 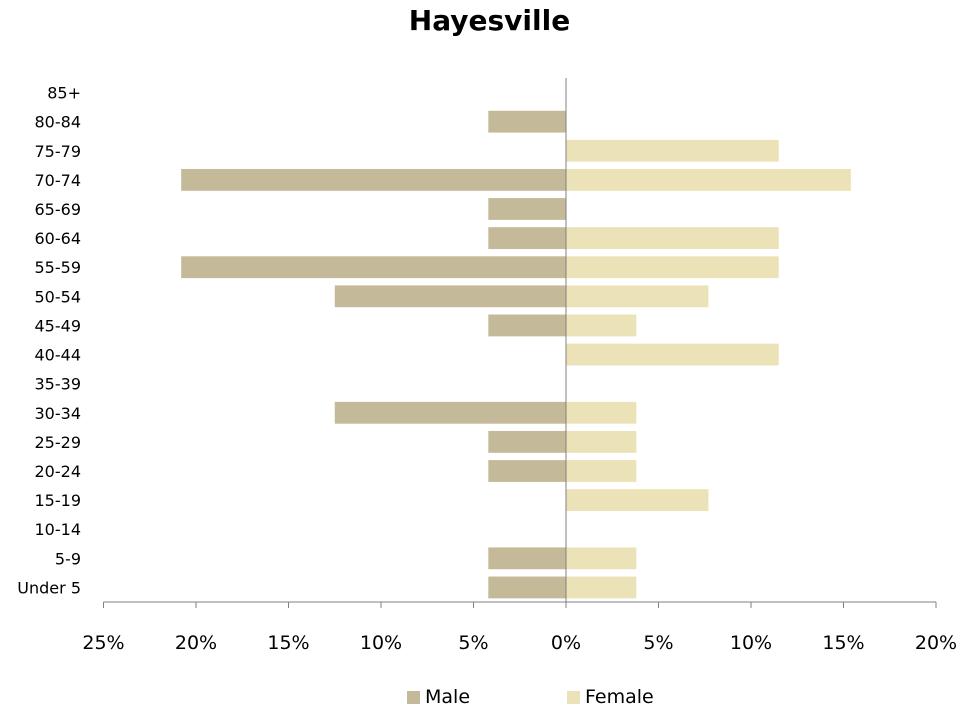 What do you see at coordinates (58, 151) in the screenshot?
I see `y-tick-label: 75-79` at bounding box center [58, 151].